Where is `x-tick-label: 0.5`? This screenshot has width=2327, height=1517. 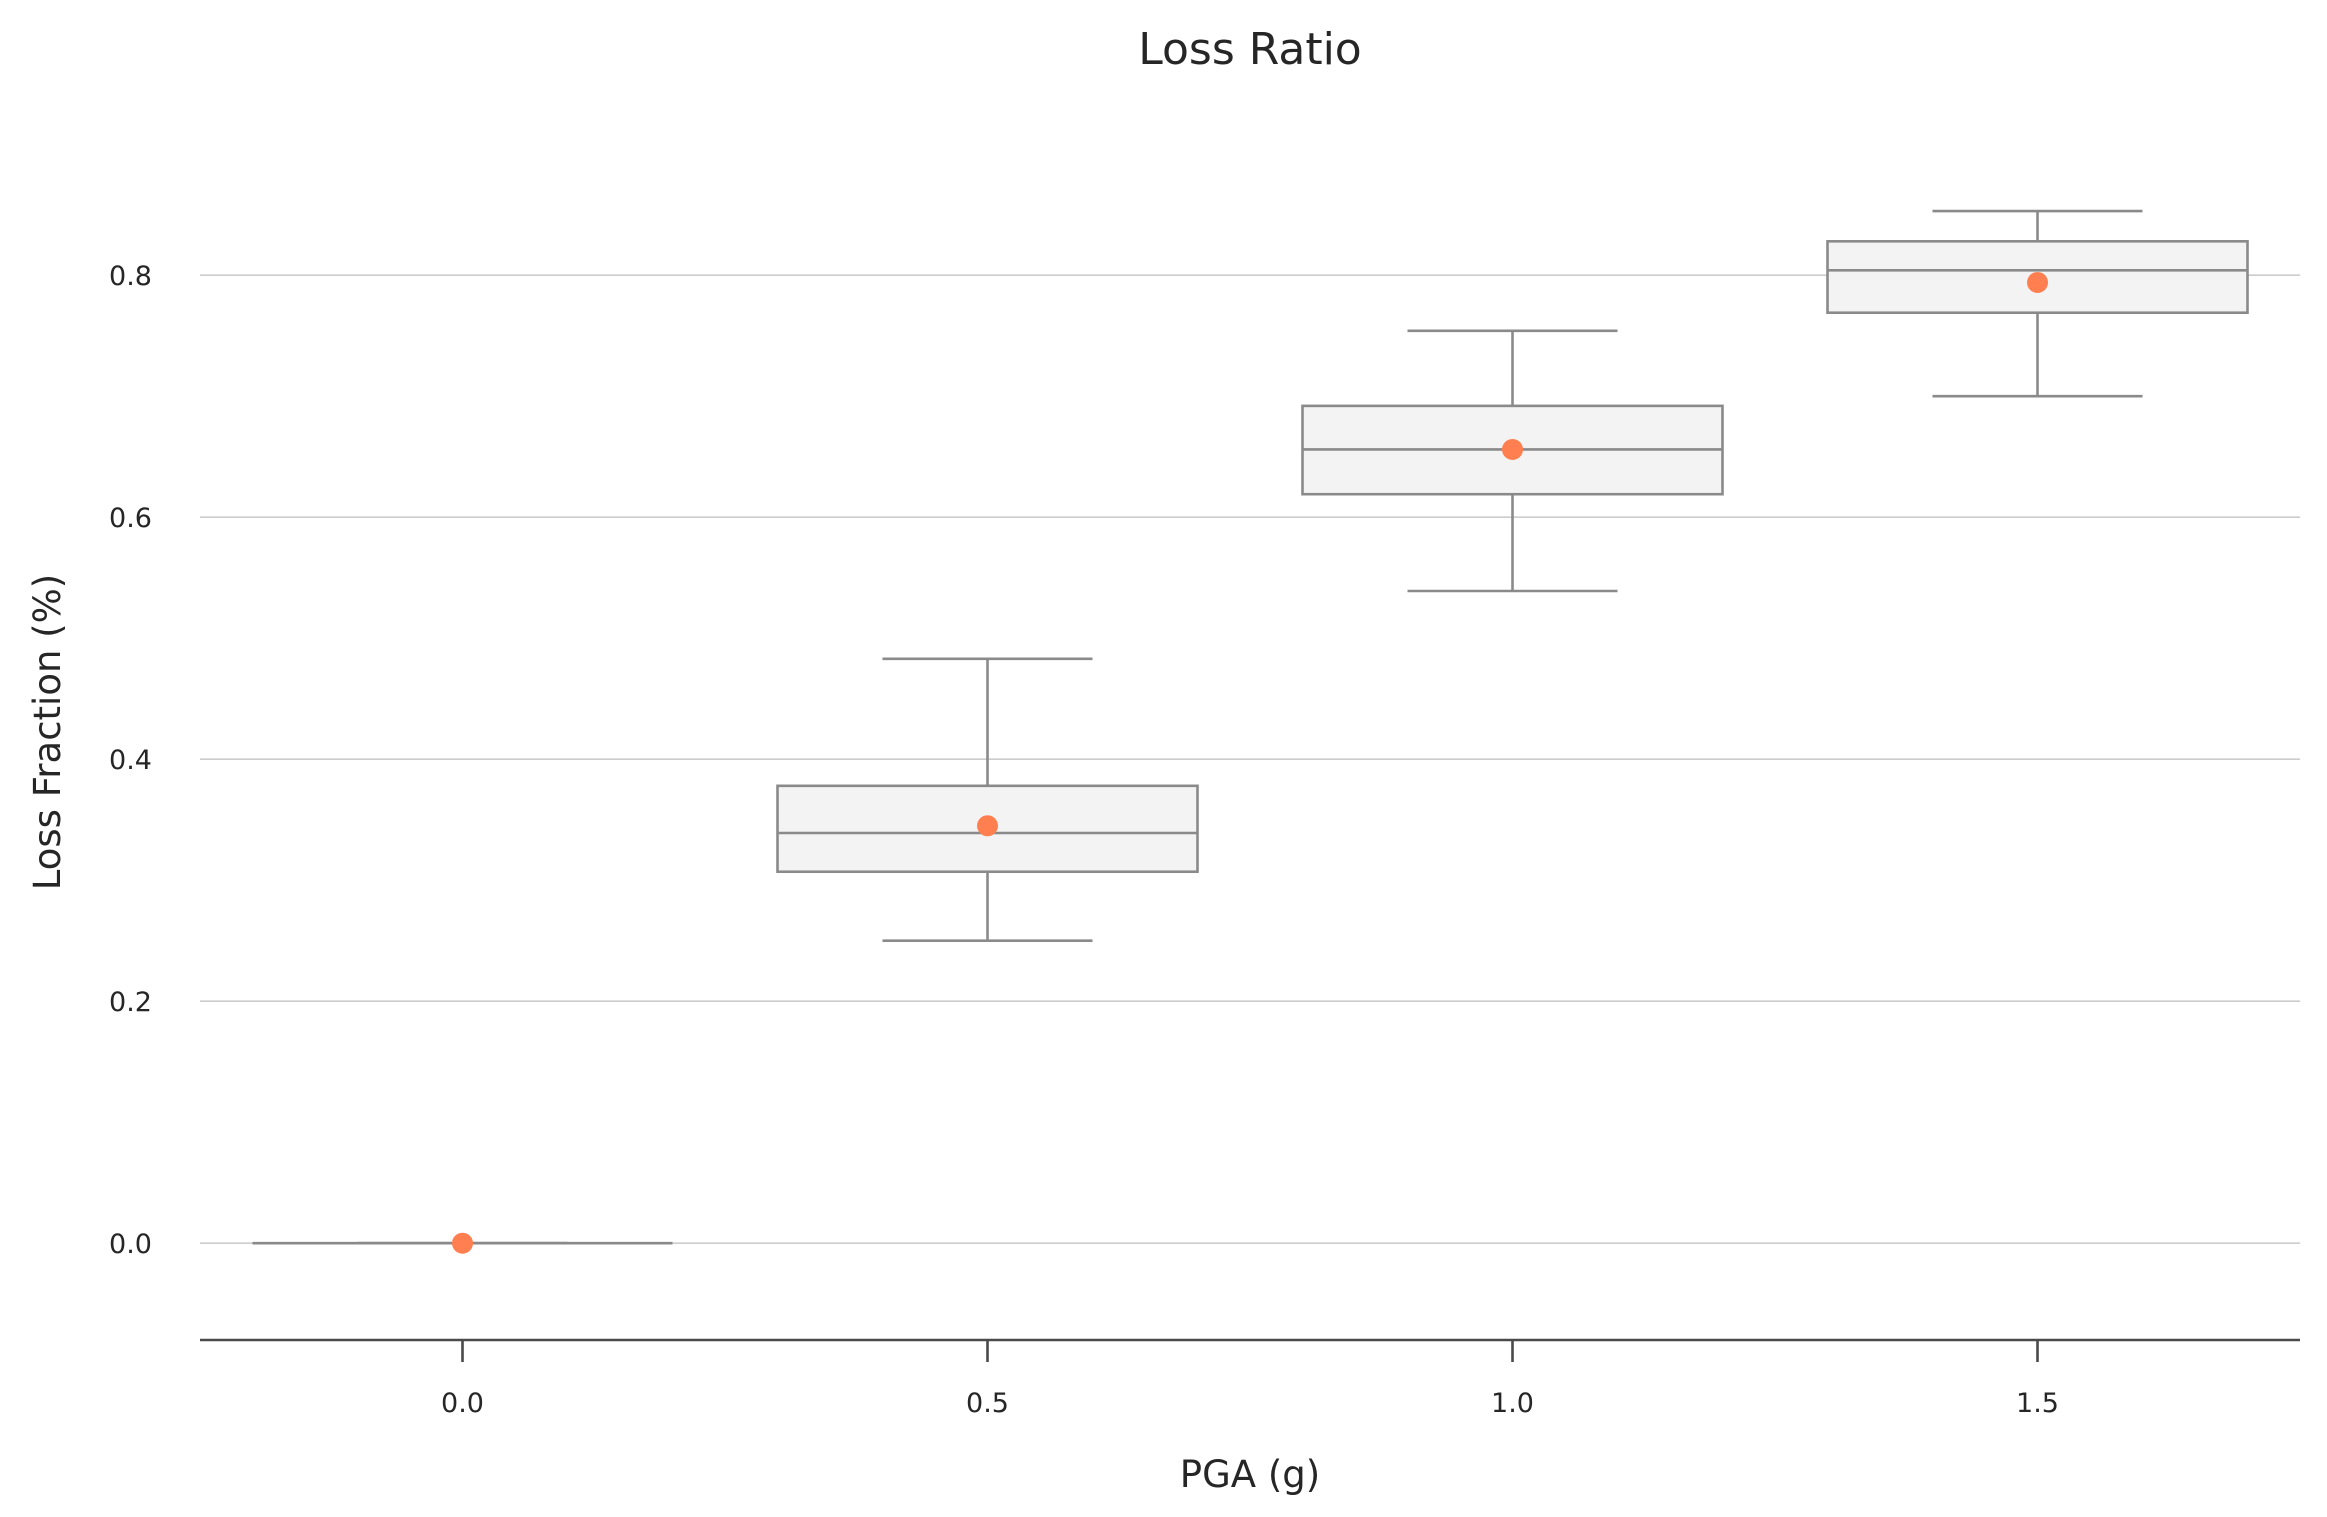
x-tick-label: 0.5 is located at coordinates (987, 1403).